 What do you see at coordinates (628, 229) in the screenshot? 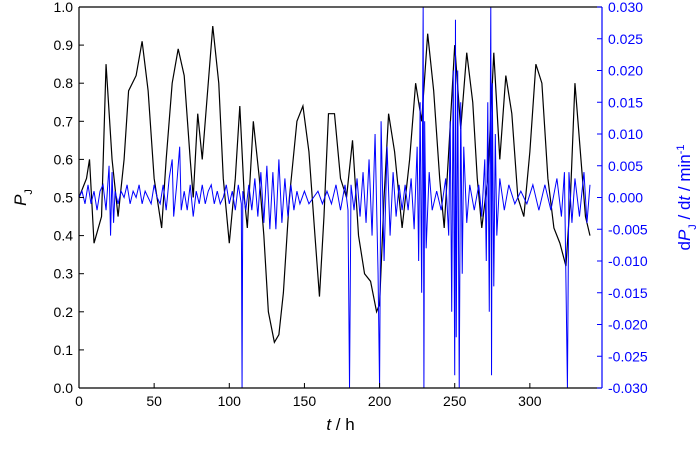
I see `y2-tick-label: -0.005` at bounding box center [628, 229].